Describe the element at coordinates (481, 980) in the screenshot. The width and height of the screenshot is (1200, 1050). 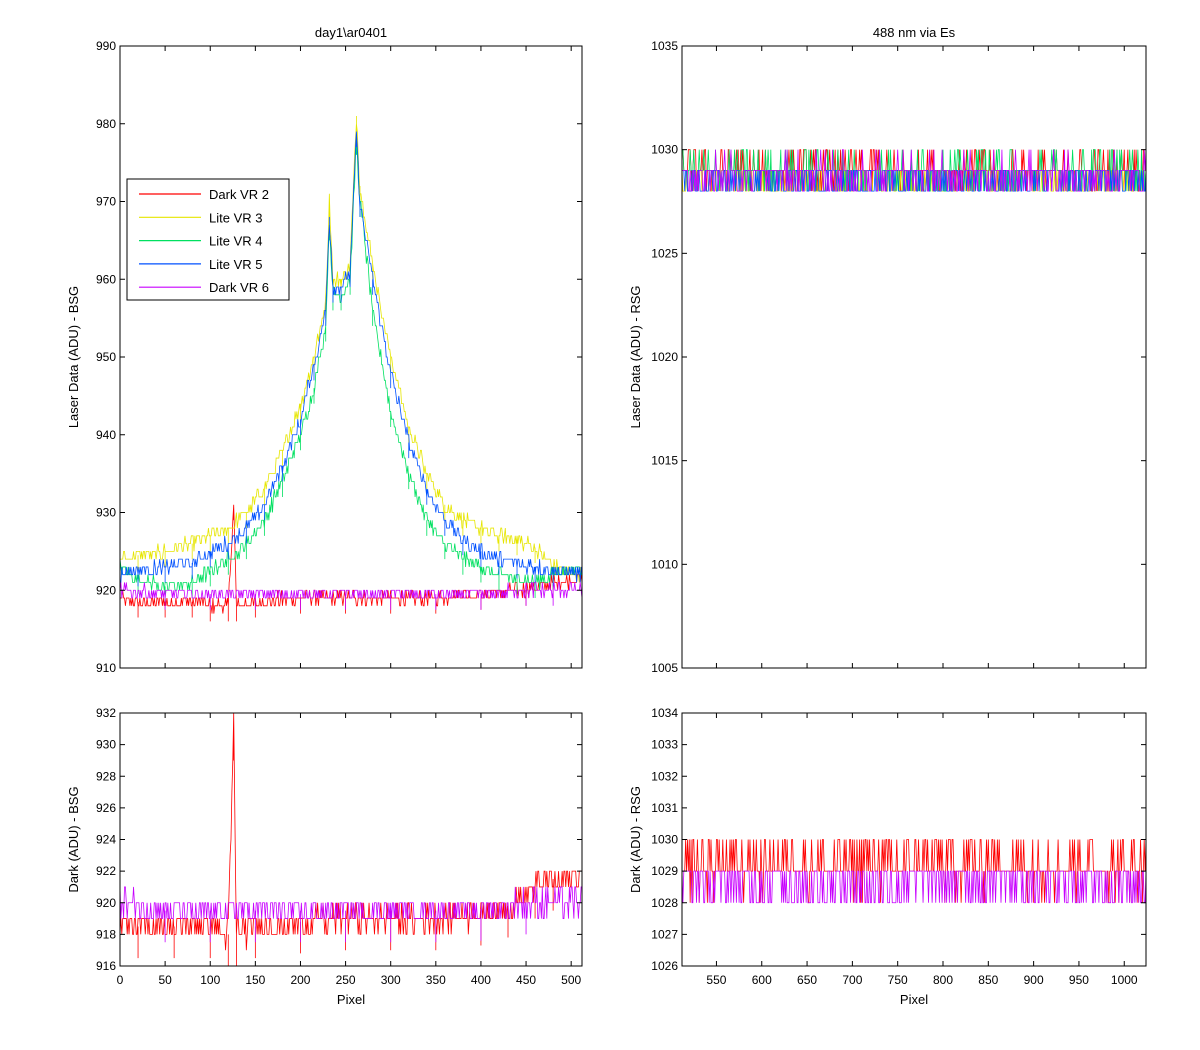
I see `x-tick-label: 400` at that location.